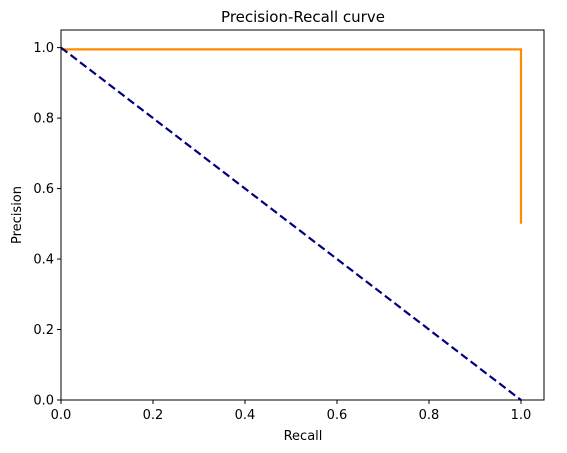  Describe the element at coordinates (43, 48) in the screenshot. I see `y-tick-label: 1.0` at that location.